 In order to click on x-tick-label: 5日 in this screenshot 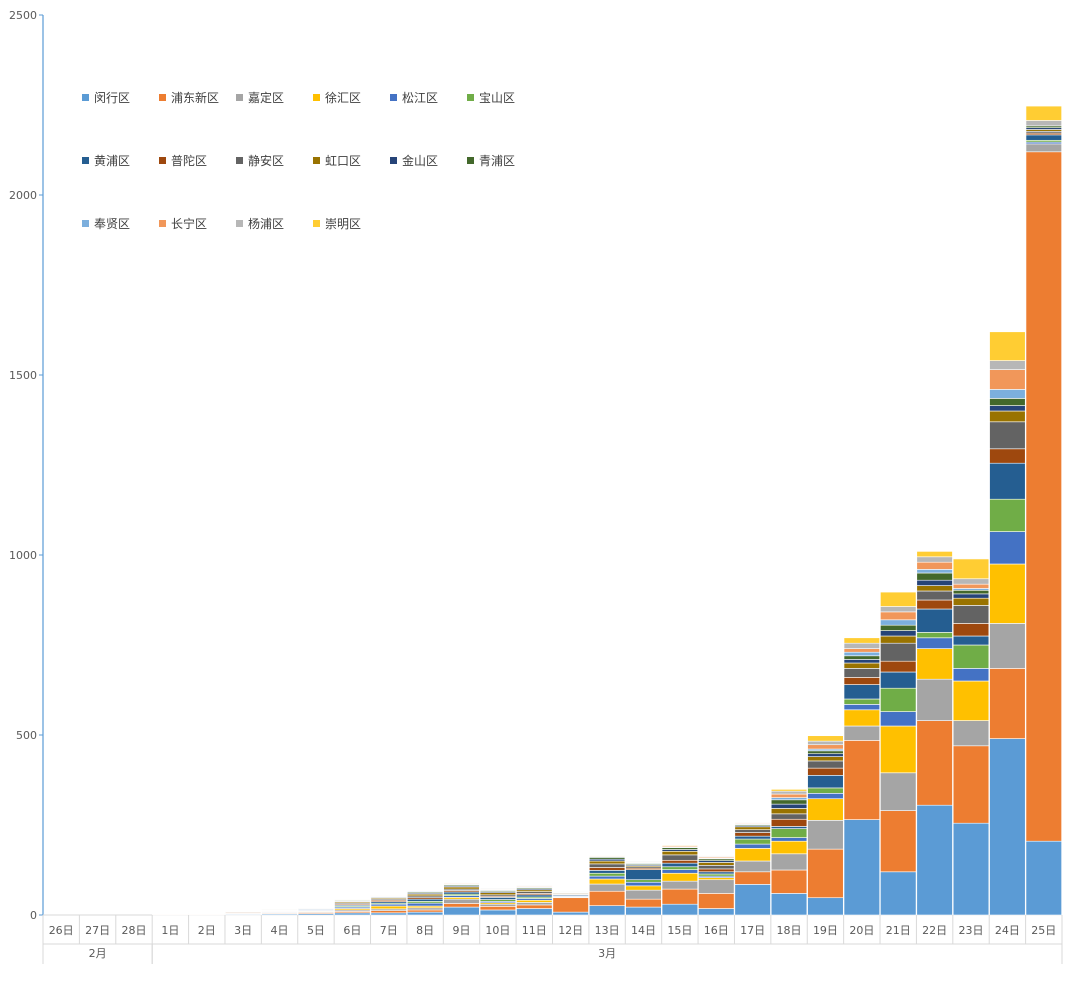, I will do `click(316, 930)`.